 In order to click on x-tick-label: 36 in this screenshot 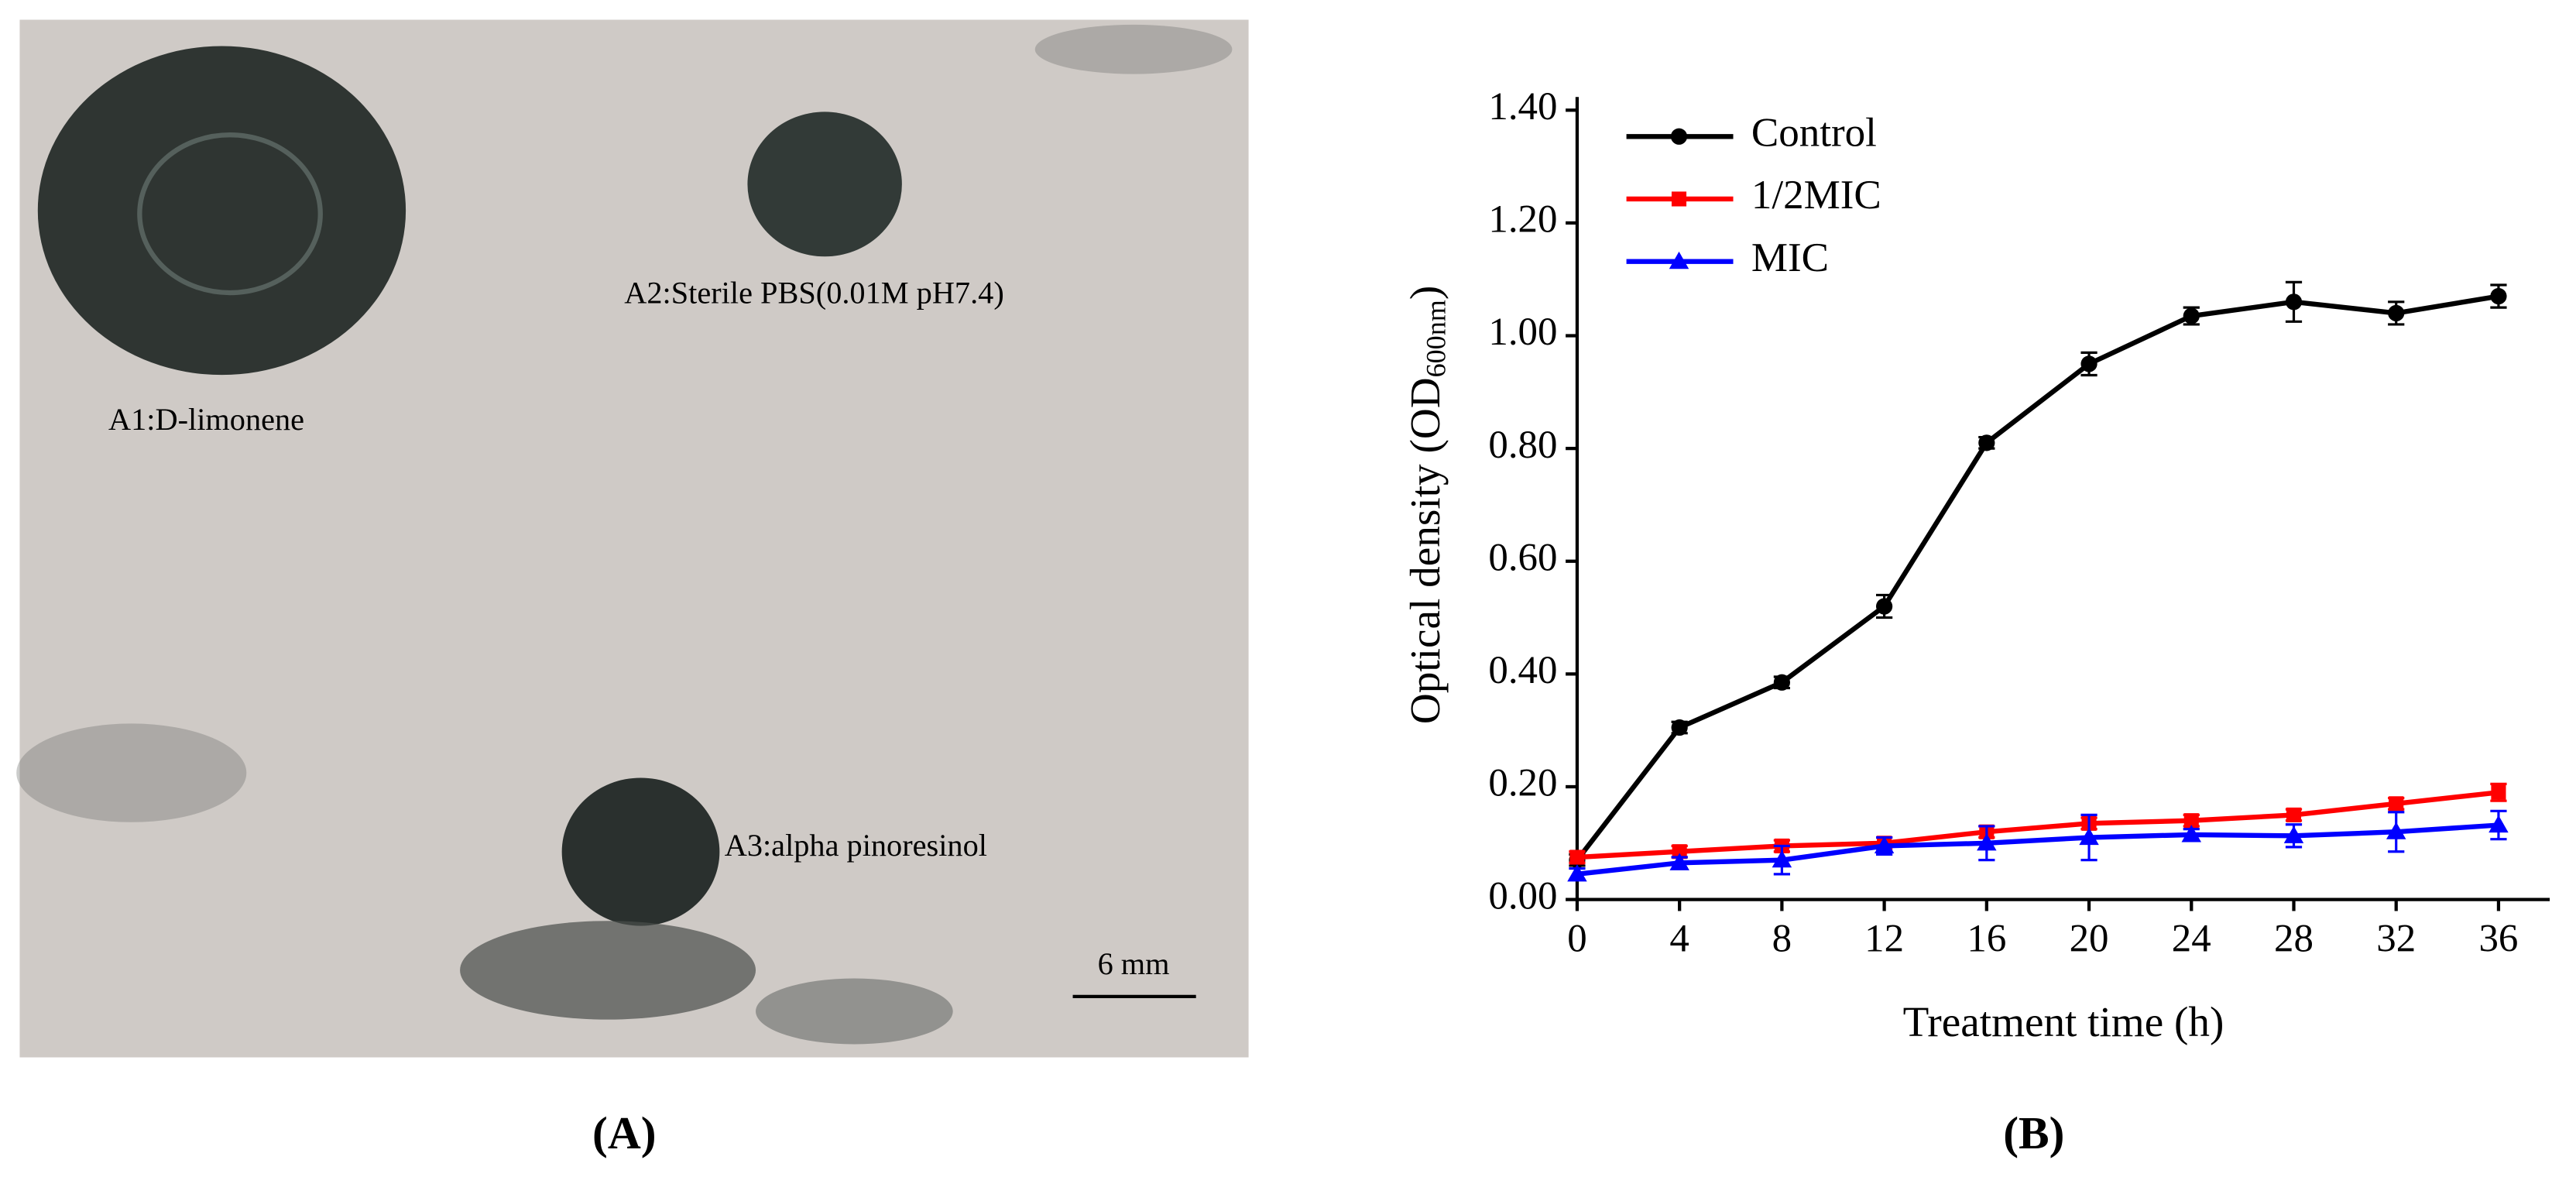, I will do `click(2498, 939)`.